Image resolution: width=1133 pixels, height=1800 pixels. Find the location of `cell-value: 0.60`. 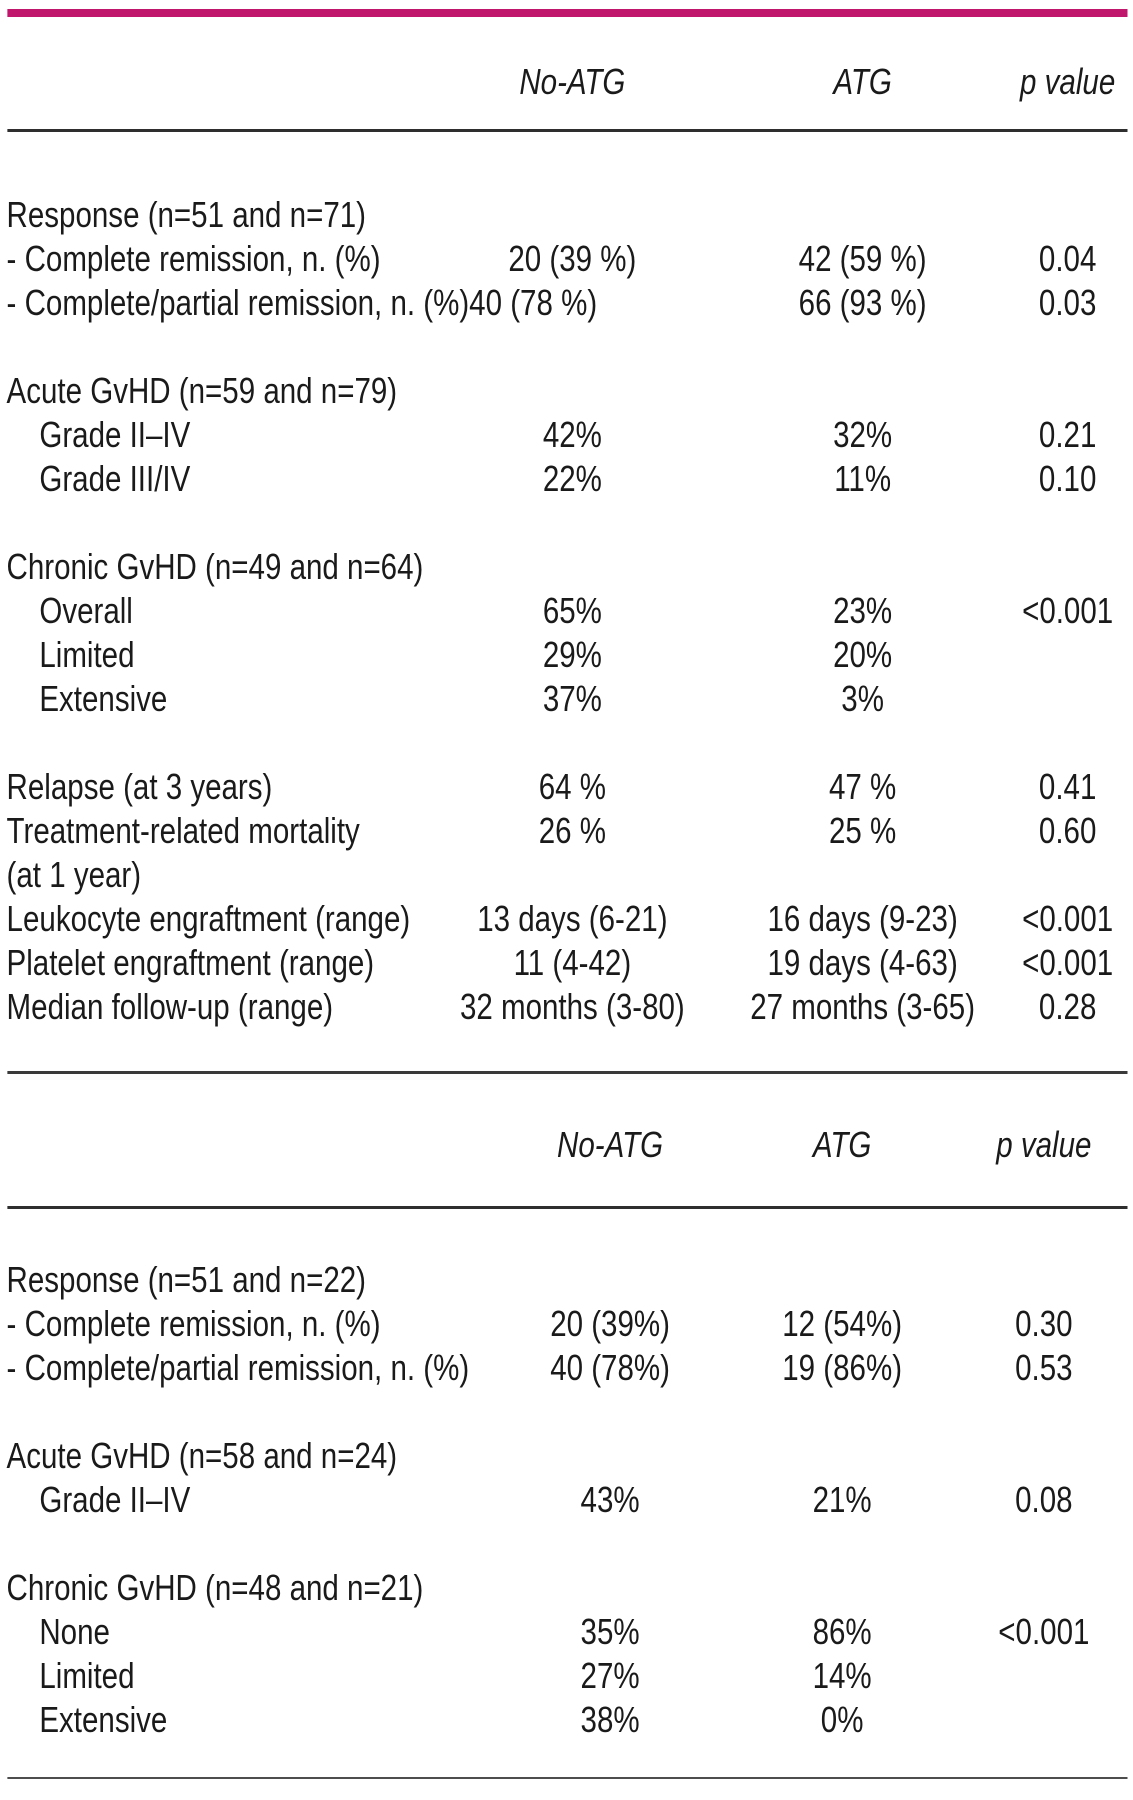

cell-value: 0.60 is located at coordinates (1067, 830).